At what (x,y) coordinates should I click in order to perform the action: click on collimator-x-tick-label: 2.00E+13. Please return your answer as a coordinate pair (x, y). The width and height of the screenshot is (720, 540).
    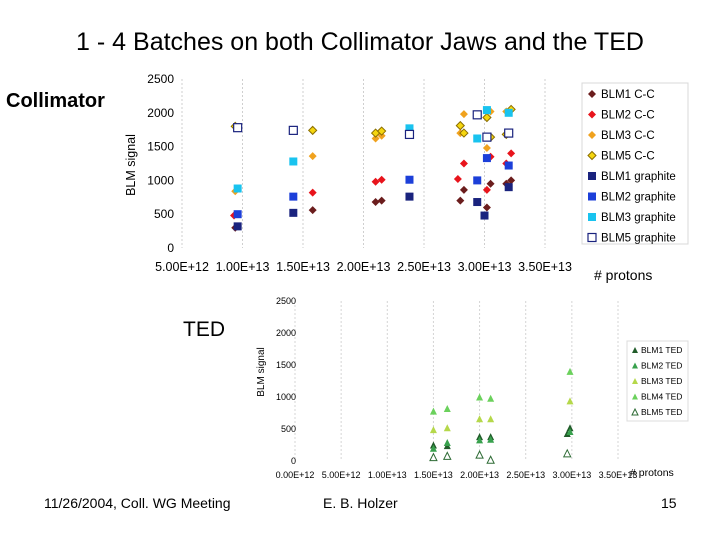
    Looking at the image, I should click on (364, 267).